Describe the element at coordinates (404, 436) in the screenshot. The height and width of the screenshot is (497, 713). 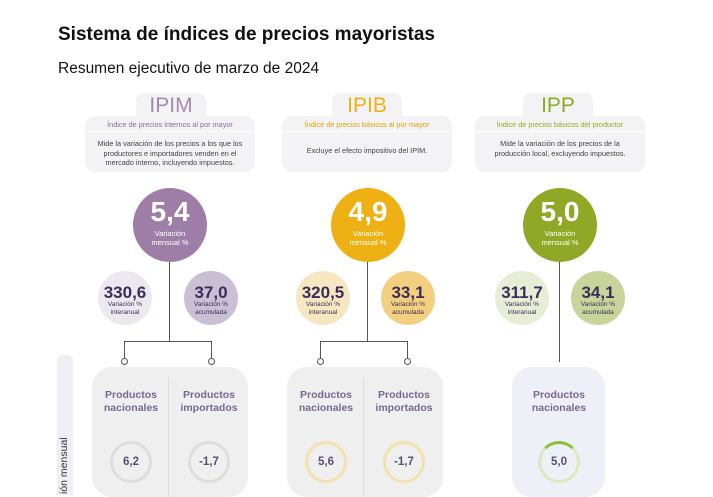
I see `ipib-importados: Productos importados -1,7` at that location.